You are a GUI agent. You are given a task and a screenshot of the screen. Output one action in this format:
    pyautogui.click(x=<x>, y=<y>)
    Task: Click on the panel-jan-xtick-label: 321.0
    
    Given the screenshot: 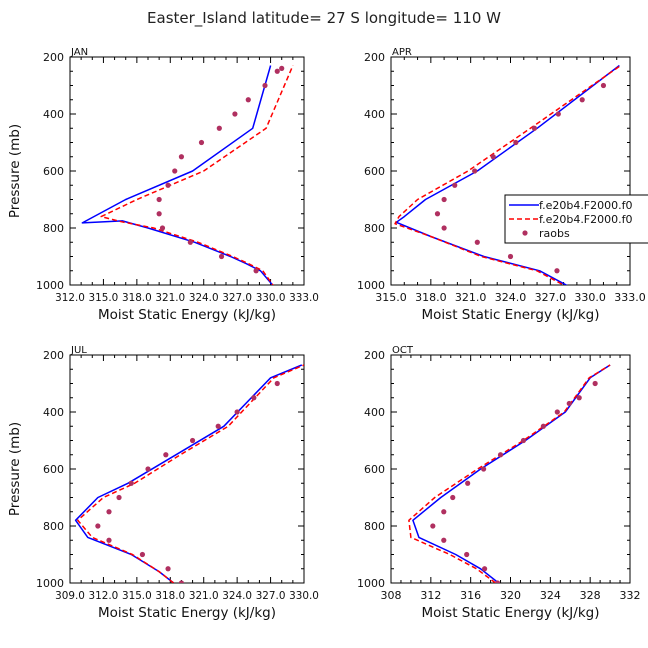 What is the action you would take?
    pyautogui.click(x=170, y=298)
    